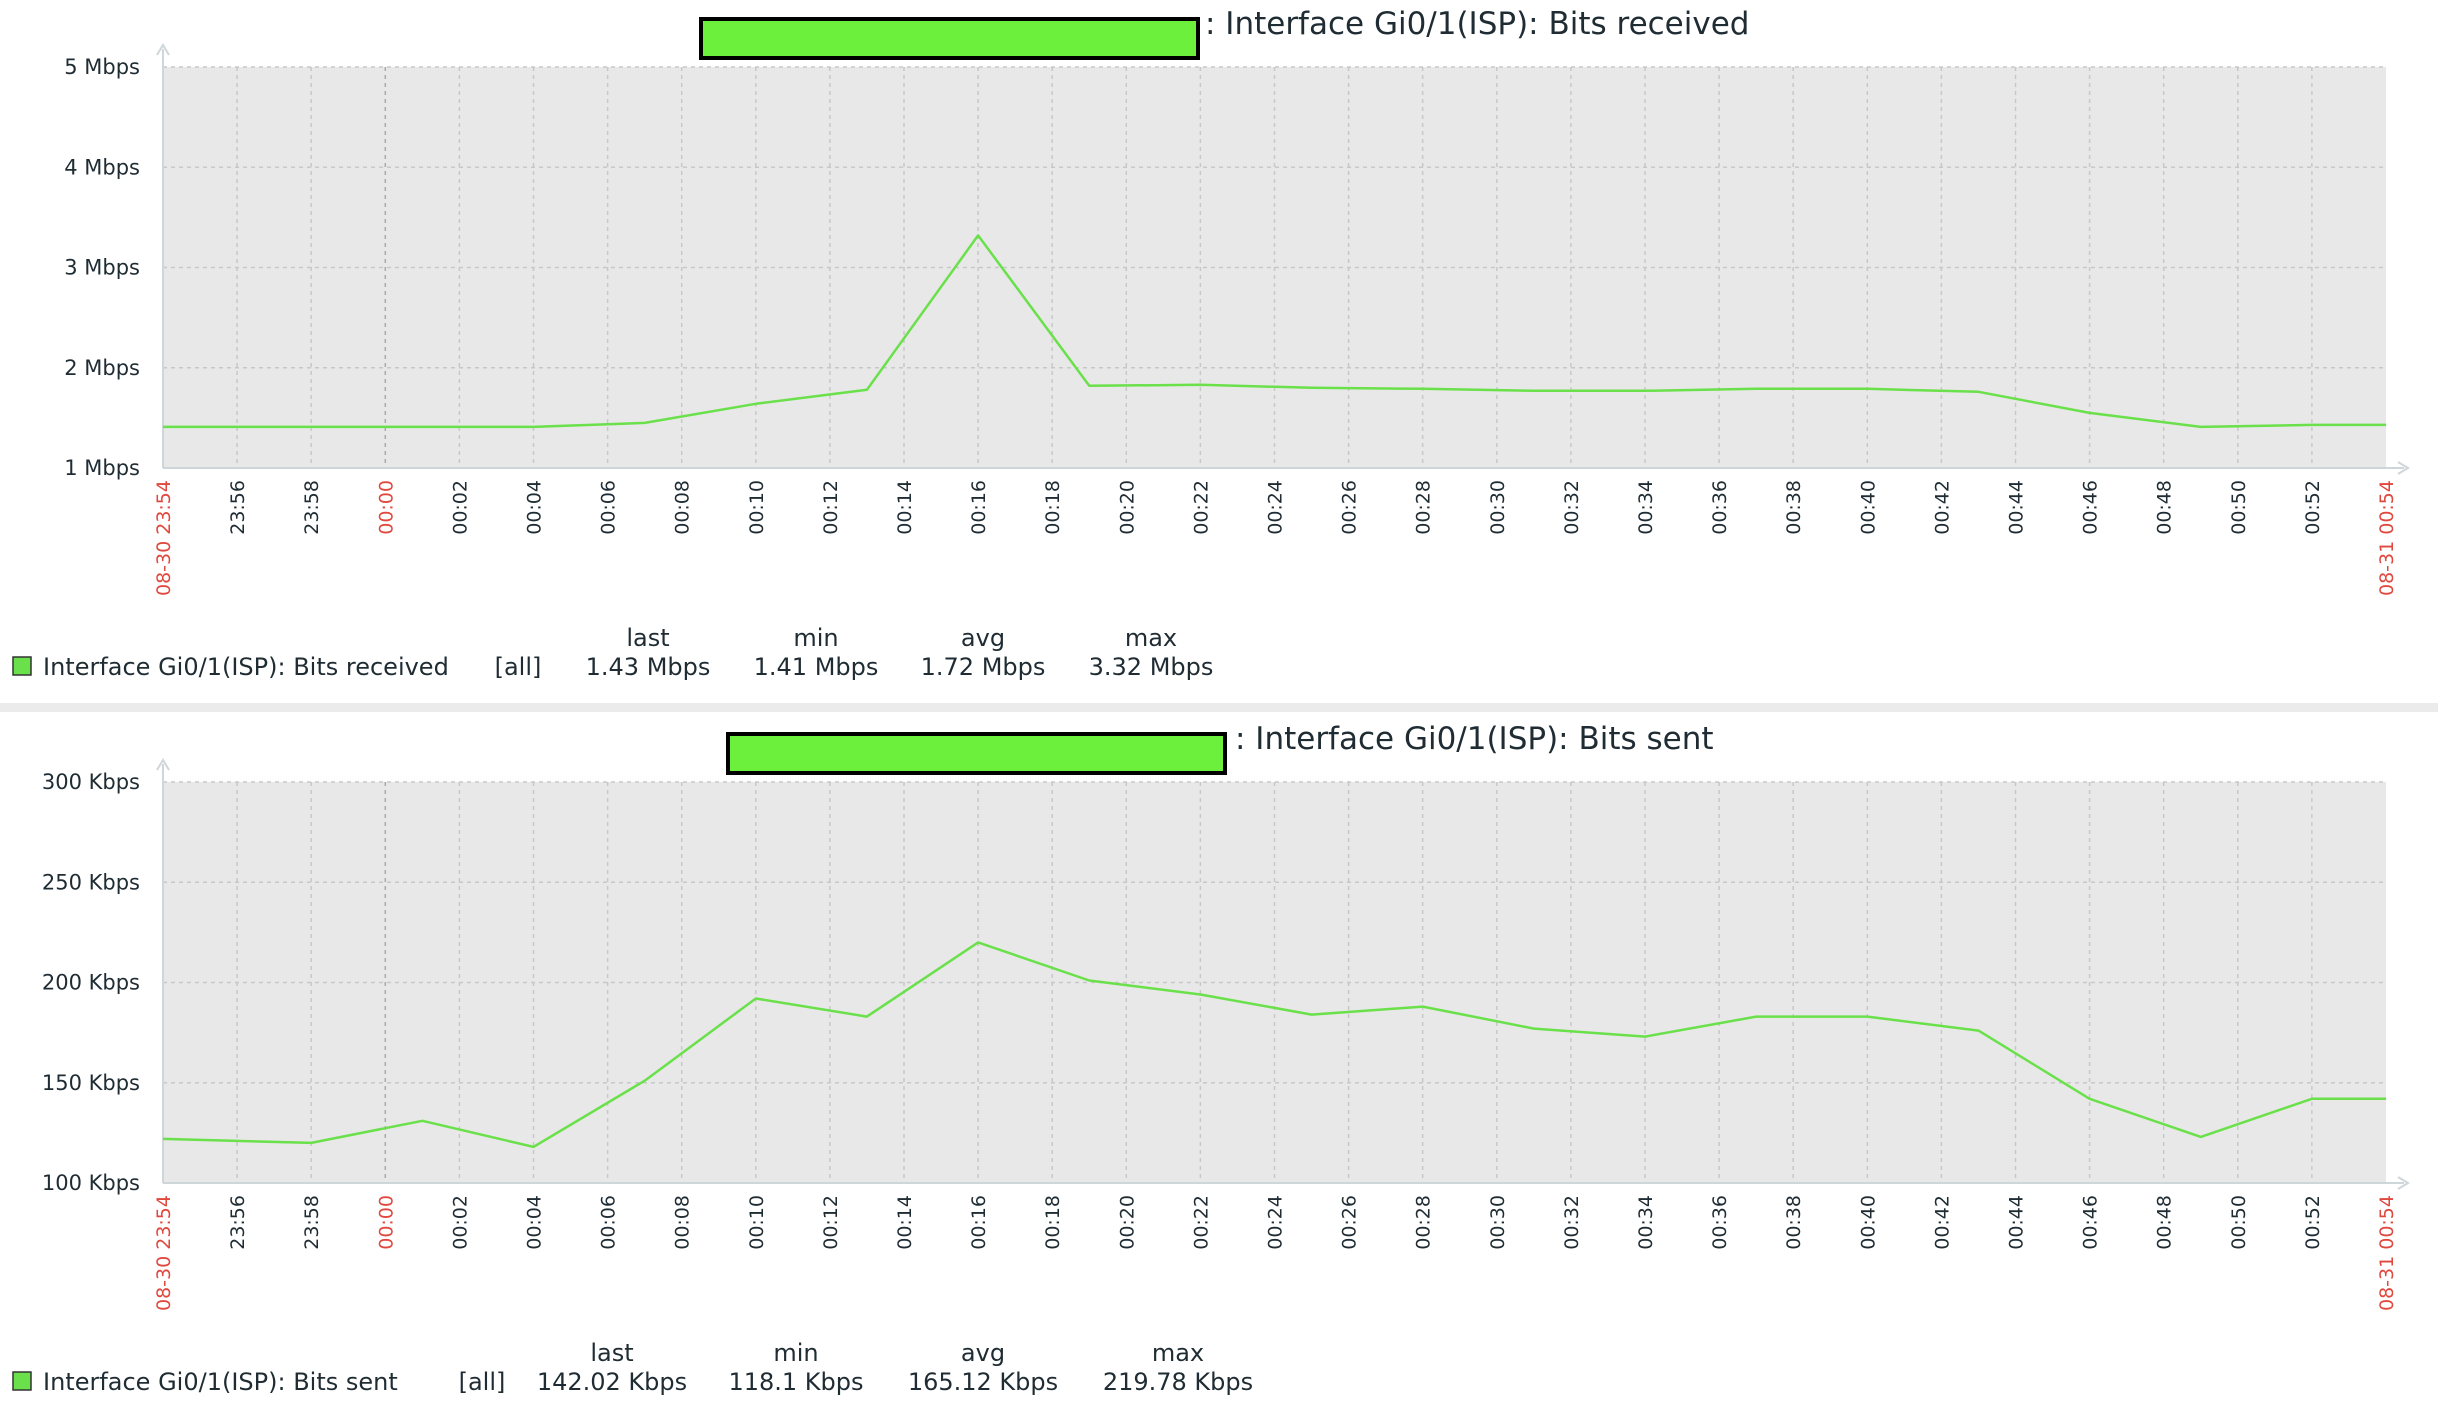 The image size is (2438, 1415). Describe the element at coordinates (91, 1183) in the screenshot. I see `y-tick-label: 100 Kbps` at that location.